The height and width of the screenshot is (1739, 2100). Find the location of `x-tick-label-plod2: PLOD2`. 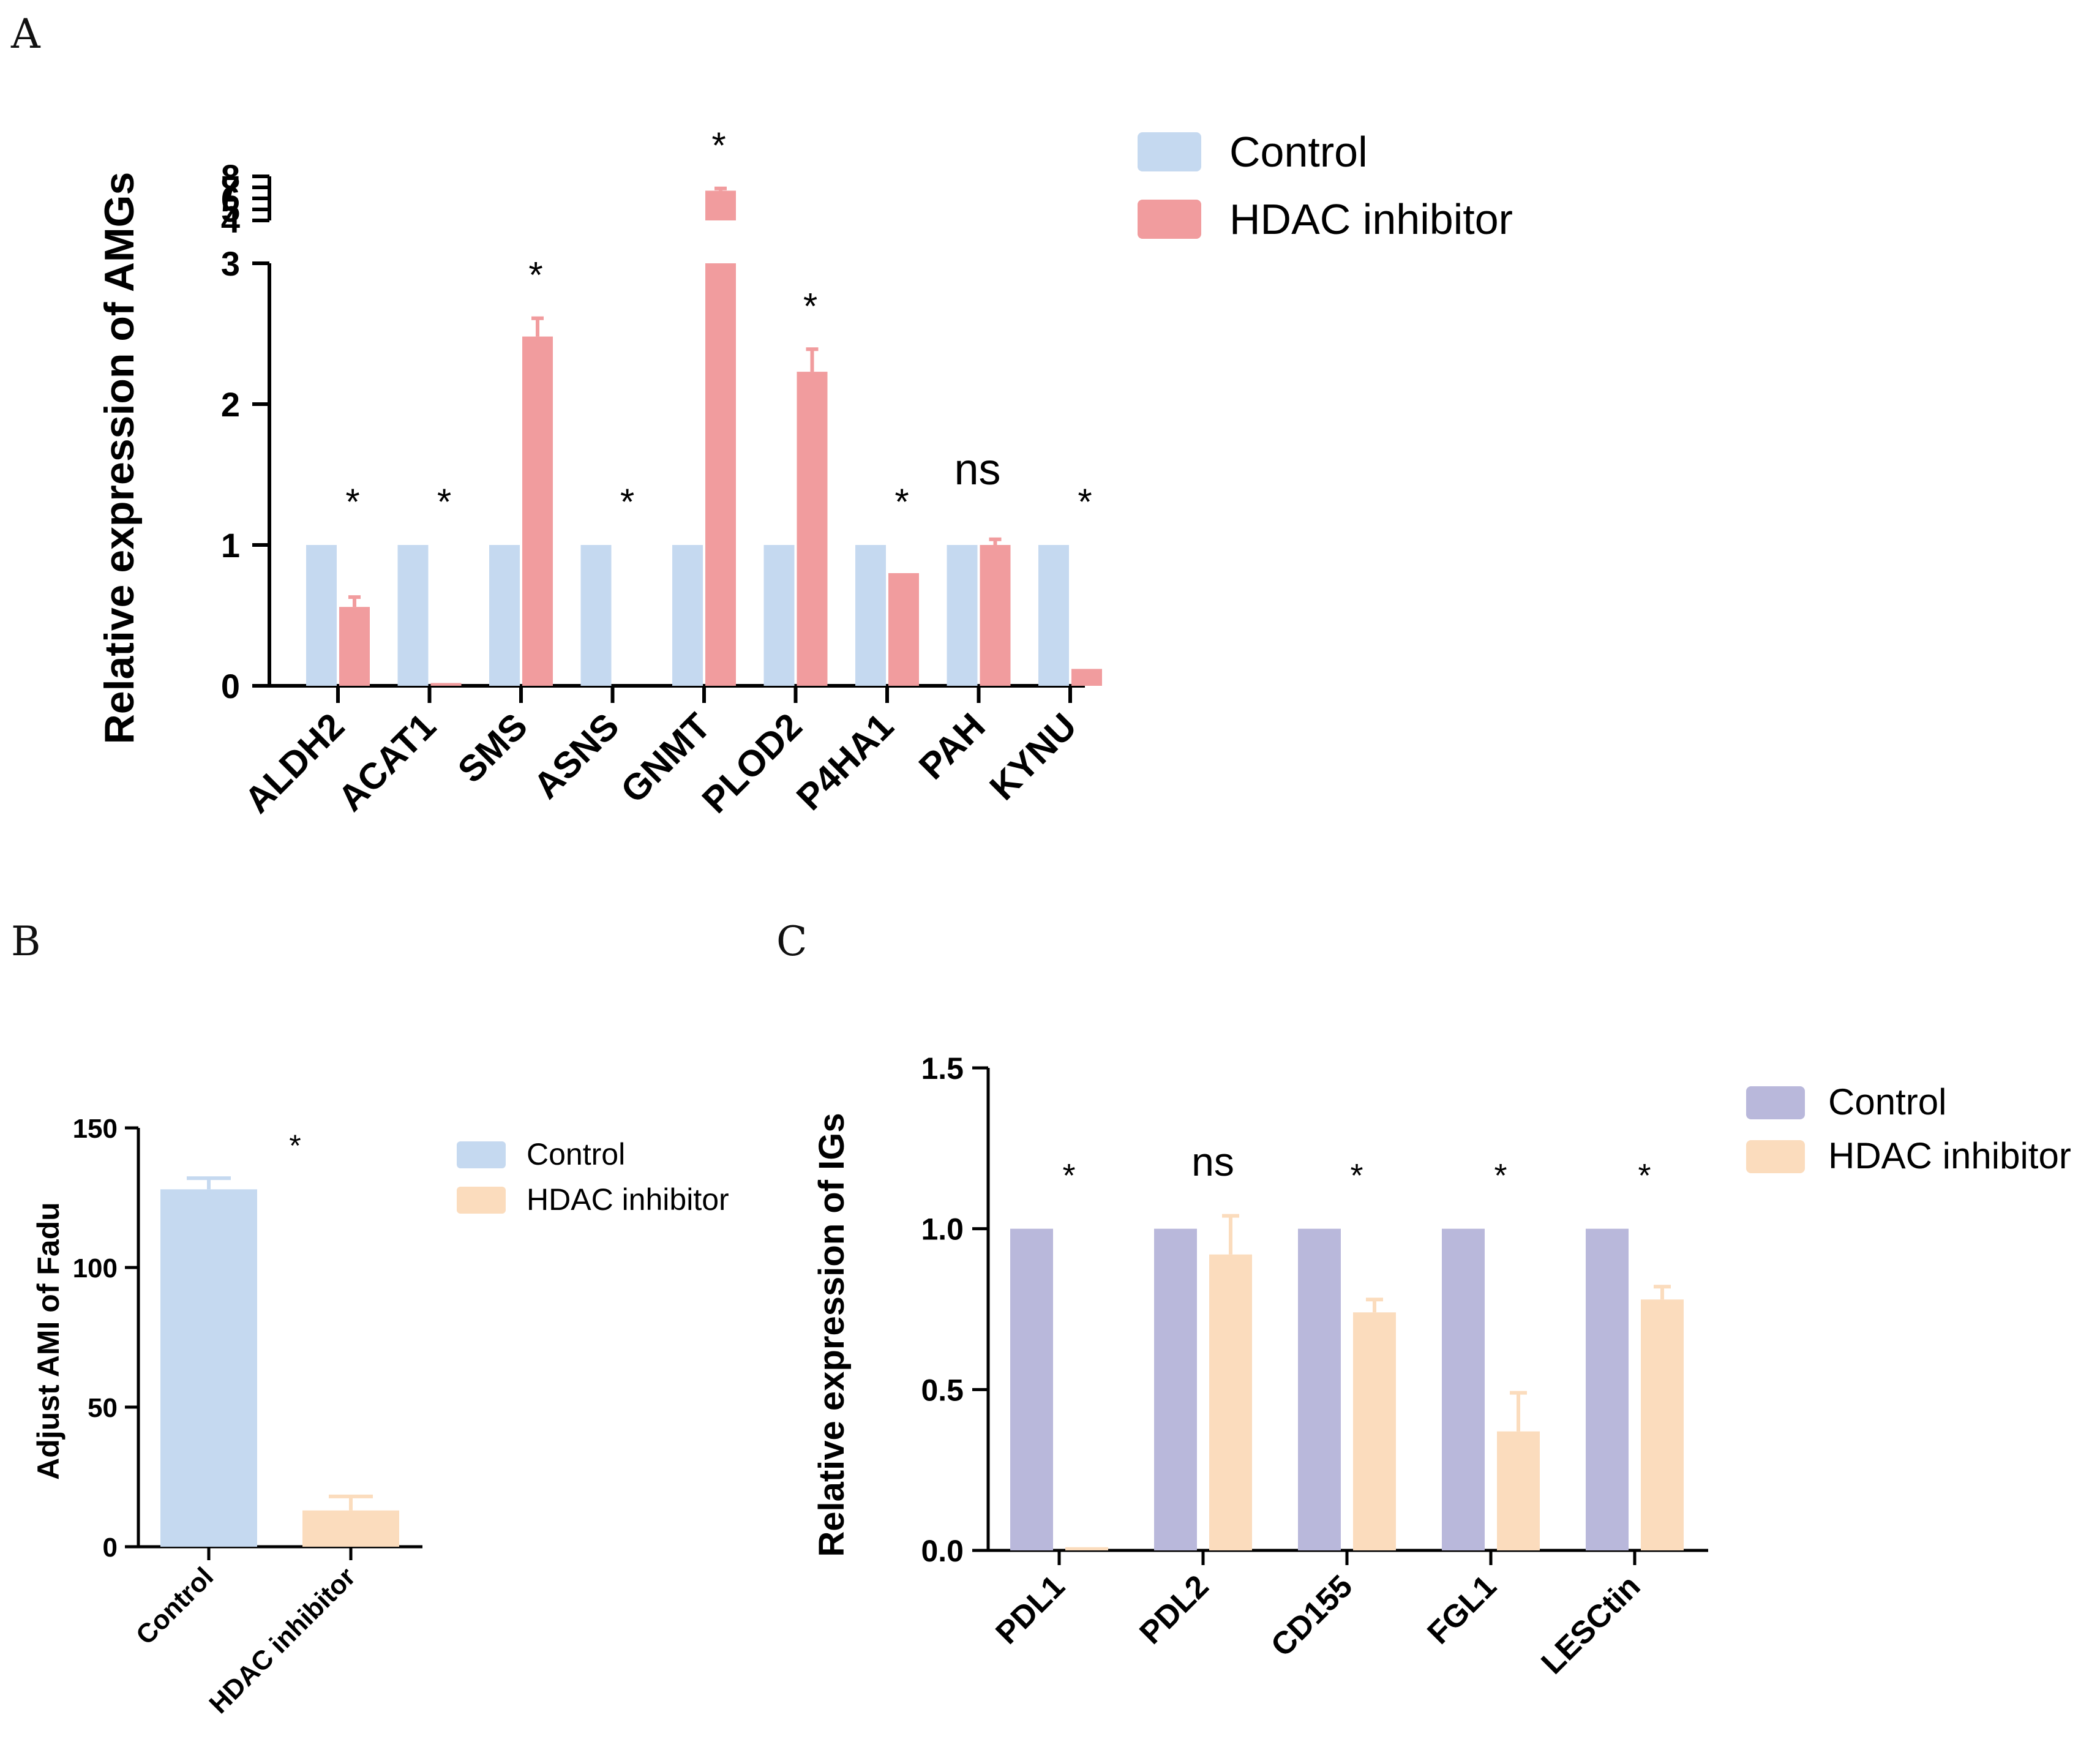

x-tick-label-plod2: PLOD2 is located at coordinates (752, 763).